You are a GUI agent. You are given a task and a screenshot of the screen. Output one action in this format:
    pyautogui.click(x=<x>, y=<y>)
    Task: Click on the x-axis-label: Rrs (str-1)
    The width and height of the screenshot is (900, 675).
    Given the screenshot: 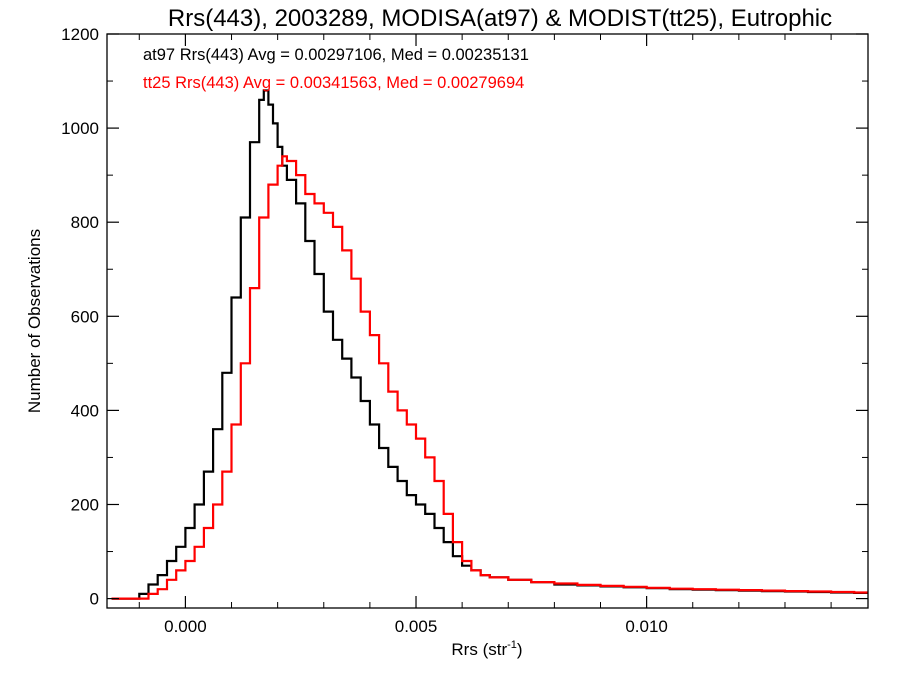 What is the action you would take?
    pyautogui.click(x=486, y=649)
    